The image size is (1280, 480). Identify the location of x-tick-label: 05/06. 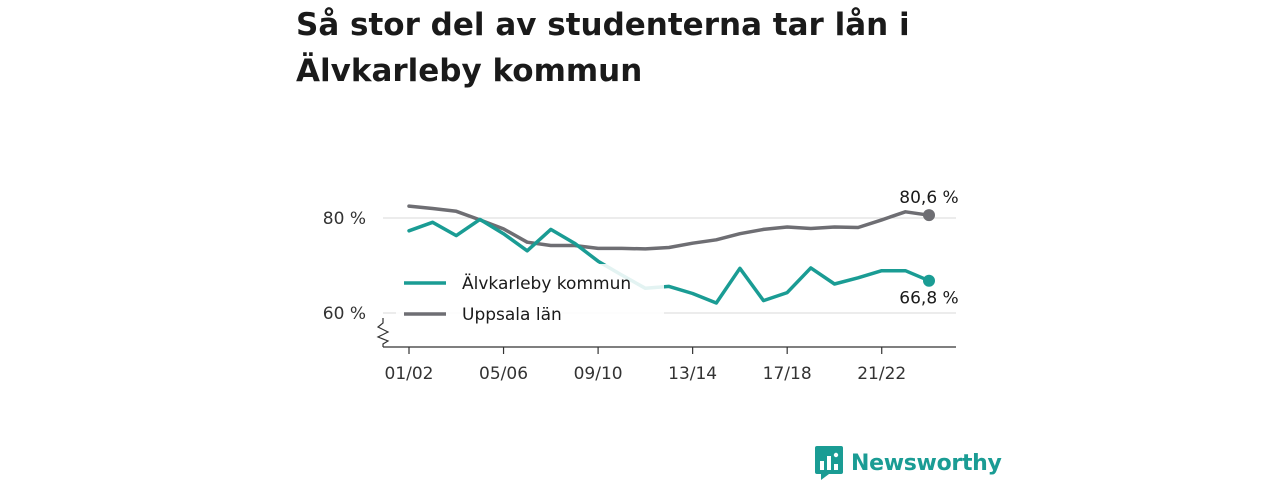
(503, 374).